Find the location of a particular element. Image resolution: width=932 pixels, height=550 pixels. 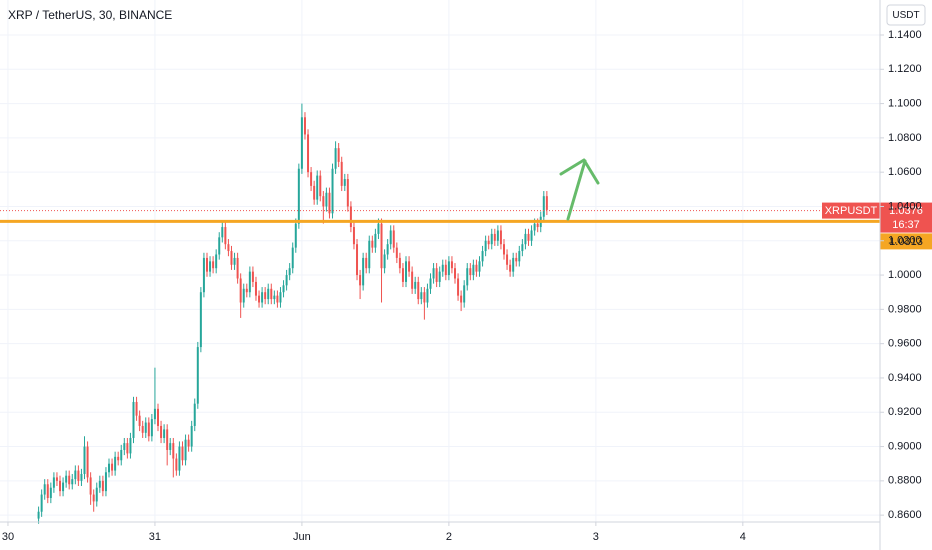

currency-button is located at coordinates (906, 15).